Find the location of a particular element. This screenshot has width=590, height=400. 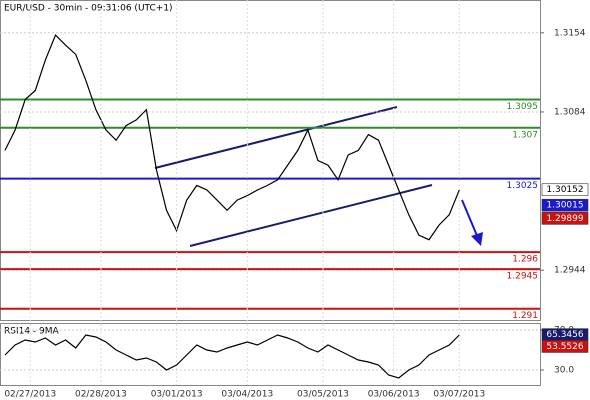

price-line is located at coordinates (232, 356).